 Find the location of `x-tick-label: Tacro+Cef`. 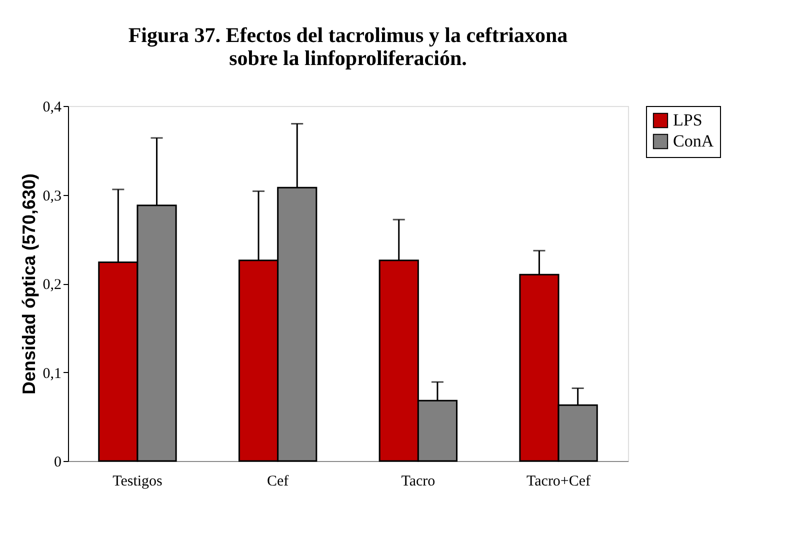

x-tick-label: Tacro+Cef is located at coordinates (558, 482).